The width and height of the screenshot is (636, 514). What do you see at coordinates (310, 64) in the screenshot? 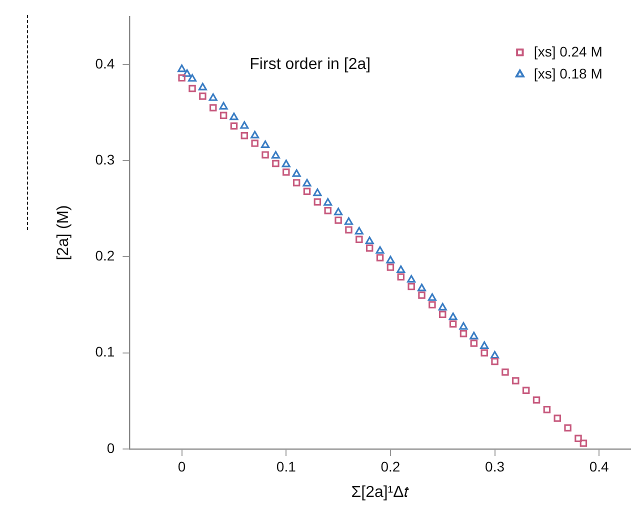
I see `annotation: First order in [2a]` at bounding box center [310, 64].